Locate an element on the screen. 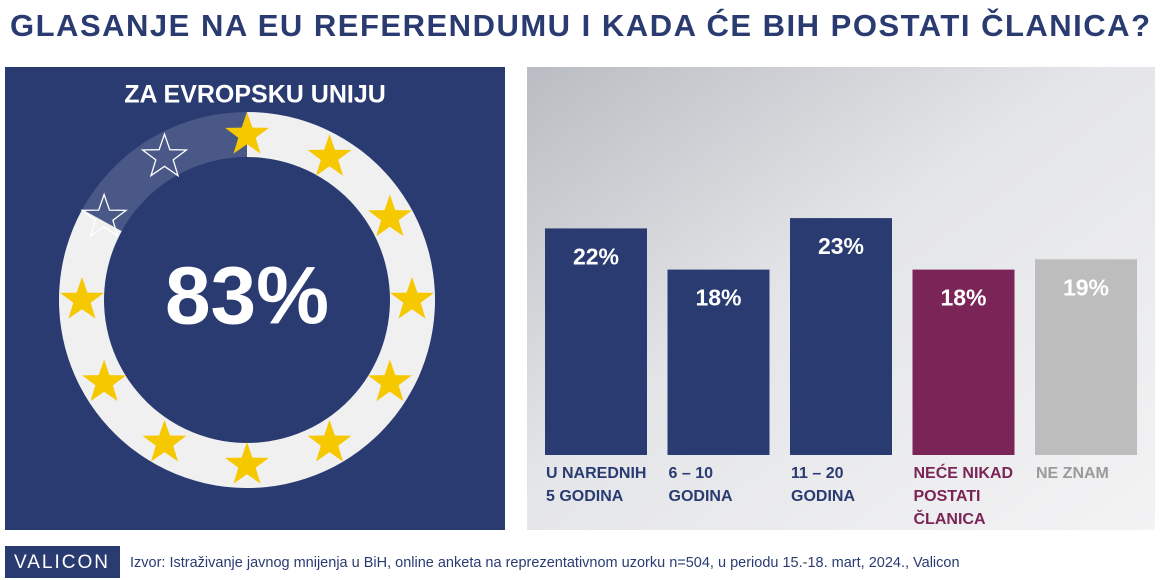 The width and height of the screenshot is (1161, 580). category-label: 6 – 10 GODINA is located at coordinates (700, 485).